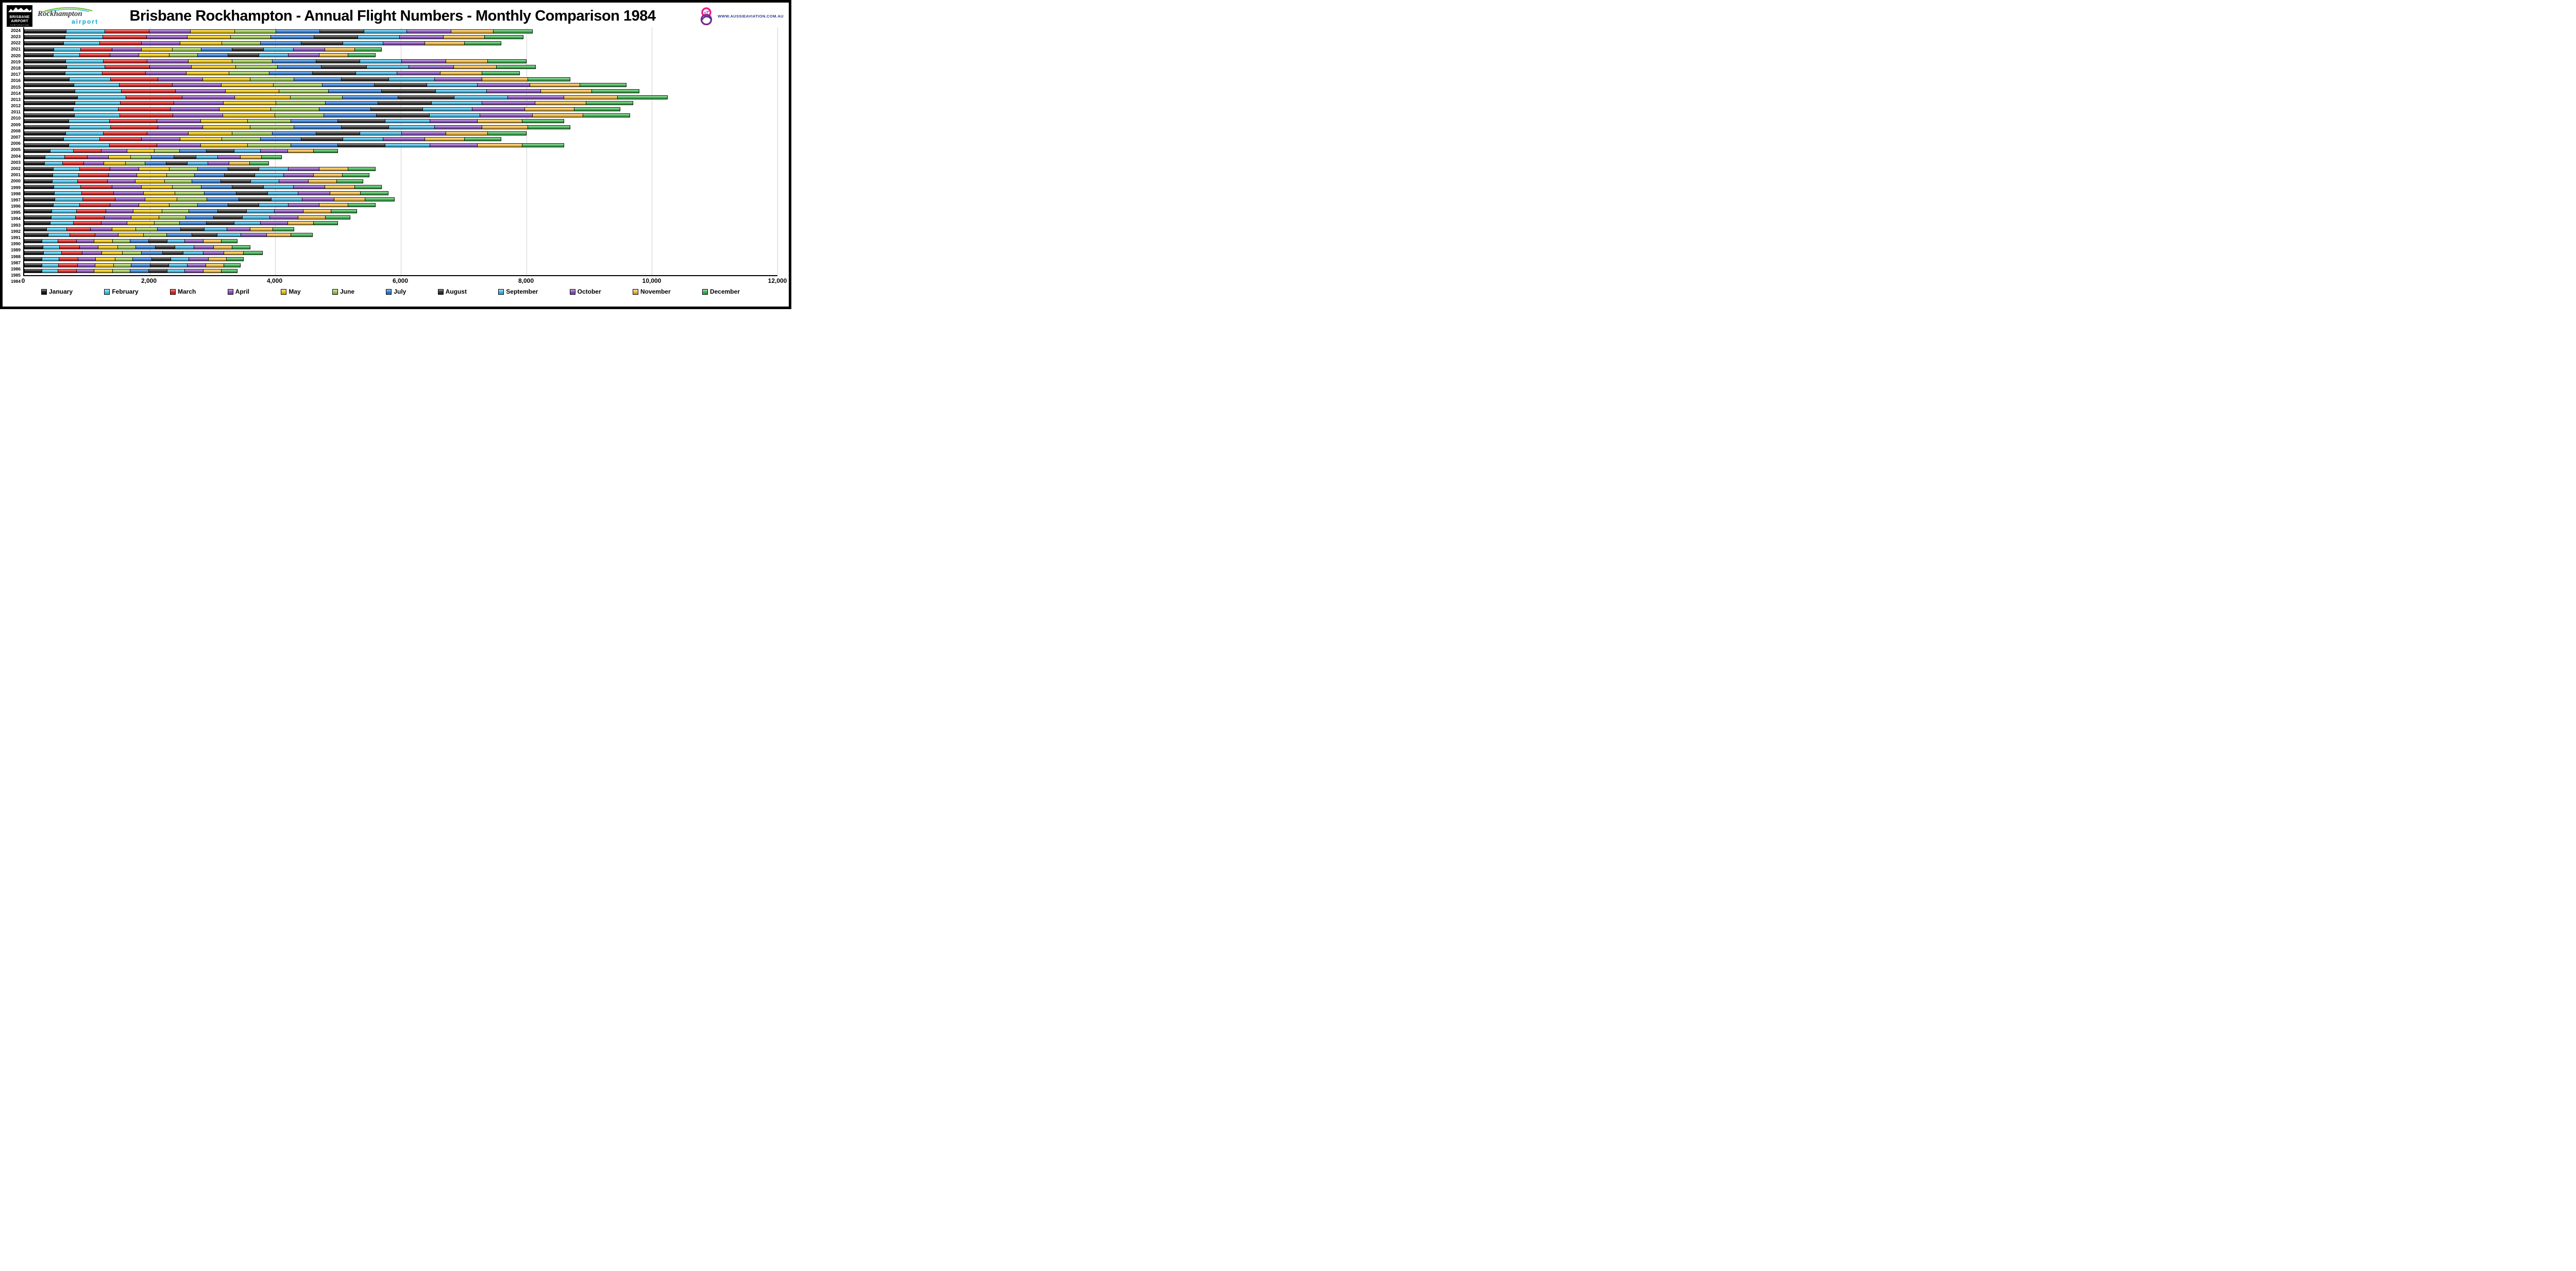 The width and height of the screenshot is (2576, 1271). Describe the element at coordinates (400, 259) in the screenshot. I see `chart-row-1986` at that location.